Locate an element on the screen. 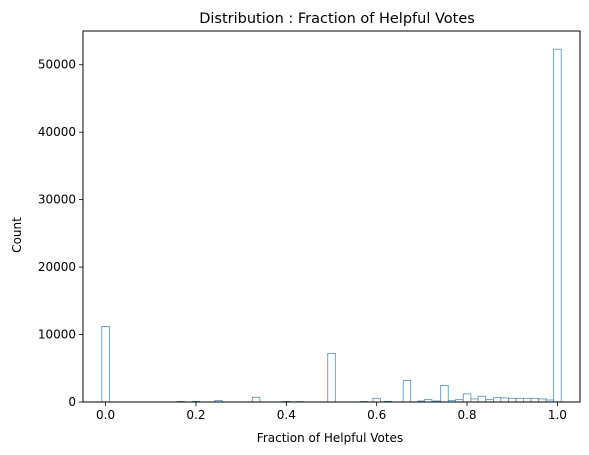  x-axis-label: Fraction of Helpful Votes is located at coordinates (330, 438).